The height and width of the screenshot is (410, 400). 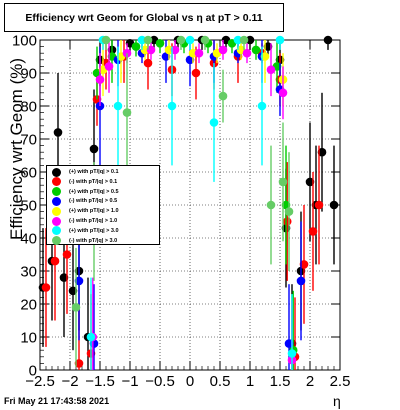 What do you see at coordinates (337, 401) in the screenshot?
I see `x-axis-label: η` at bounding box center [337, 401].